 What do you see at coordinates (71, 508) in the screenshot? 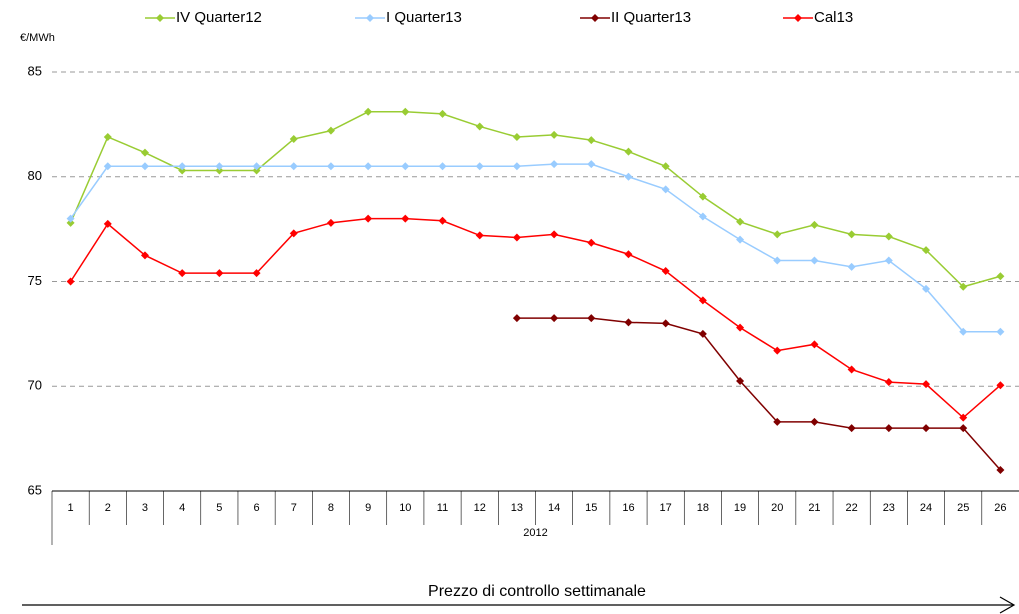
I see `x-tick-label: 1` at bounding box center [71, 508].